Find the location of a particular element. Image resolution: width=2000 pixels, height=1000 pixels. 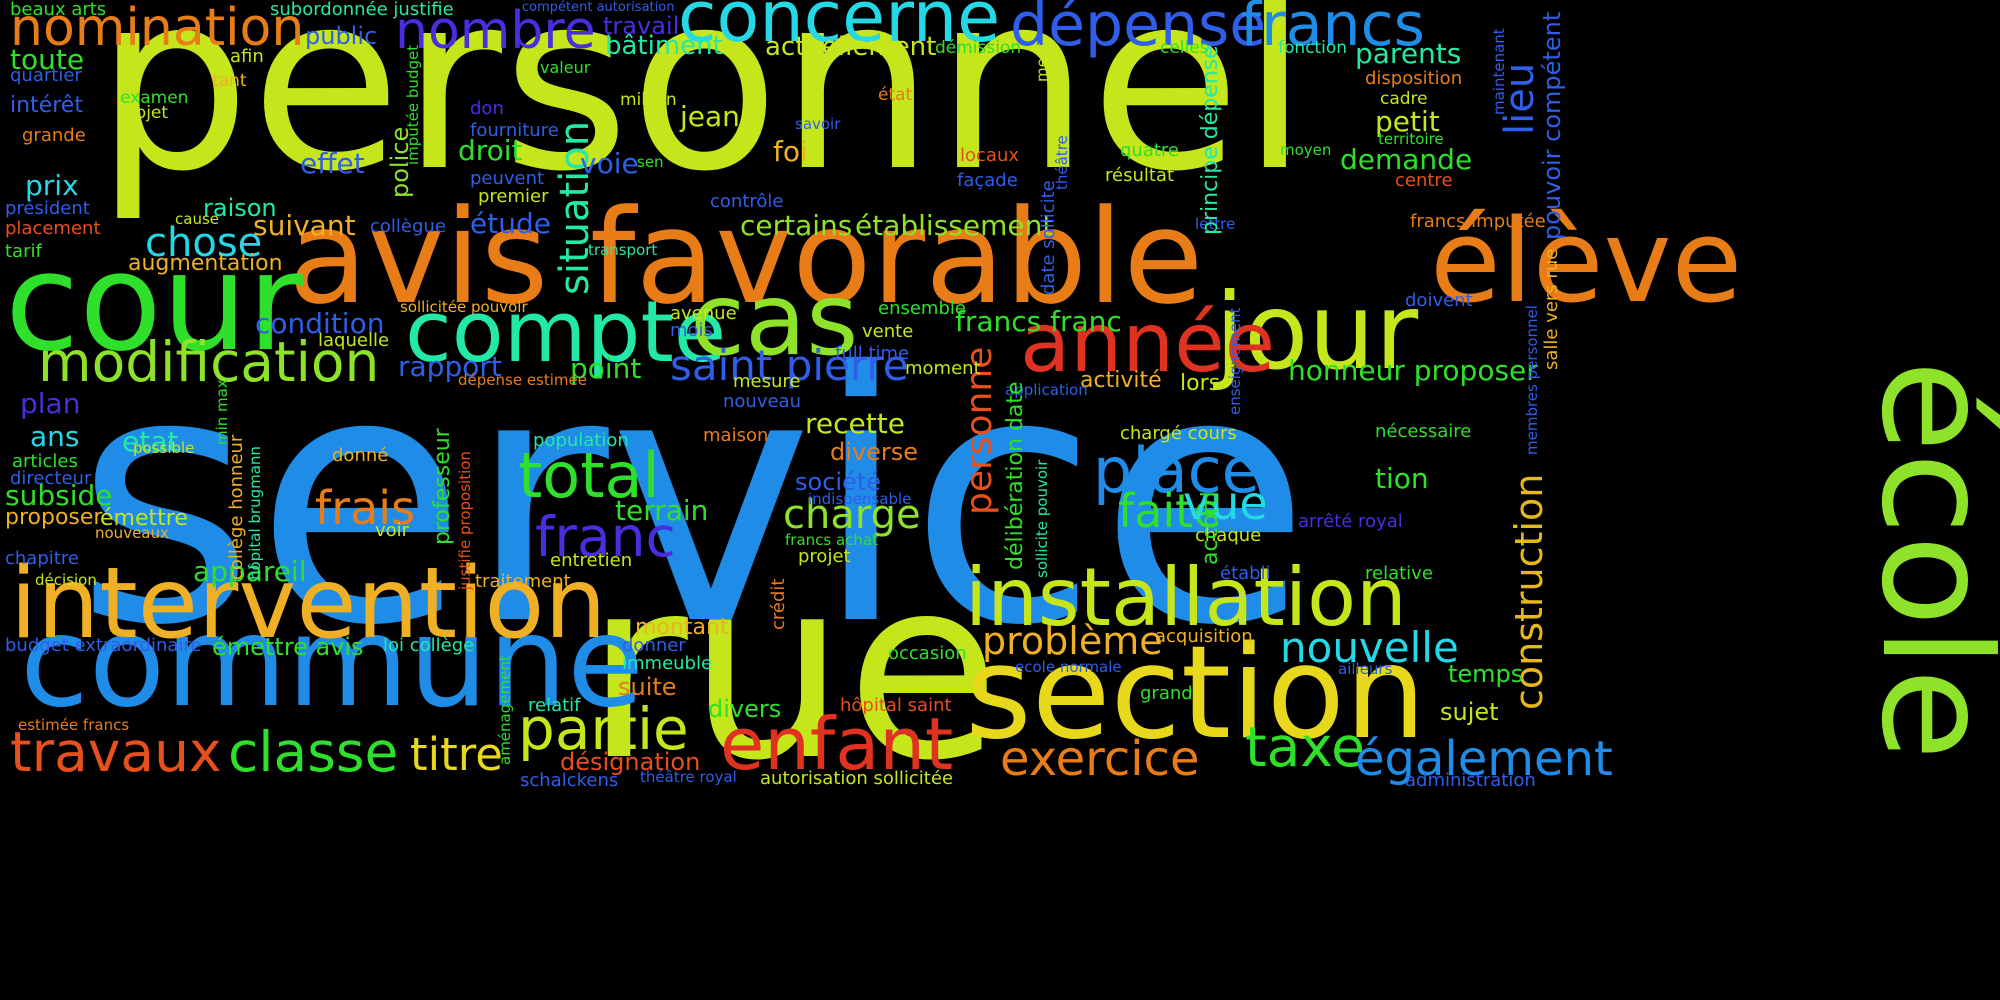

word: full time is located at coordinates (872, 353).